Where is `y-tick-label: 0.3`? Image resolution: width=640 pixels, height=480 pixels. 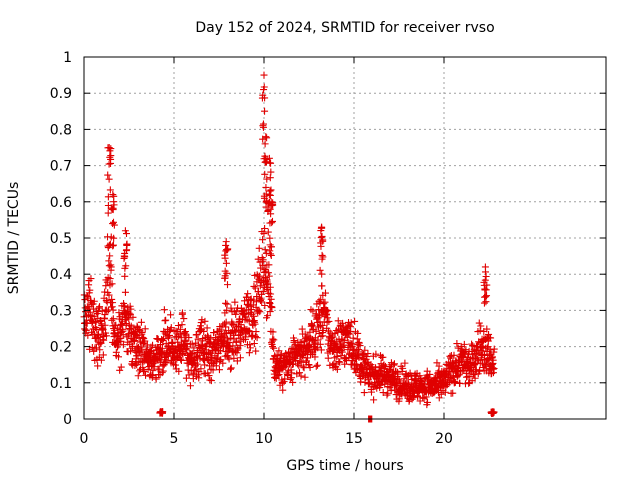 y-tick-label: 0.3 is located at coordinates (61, 311).